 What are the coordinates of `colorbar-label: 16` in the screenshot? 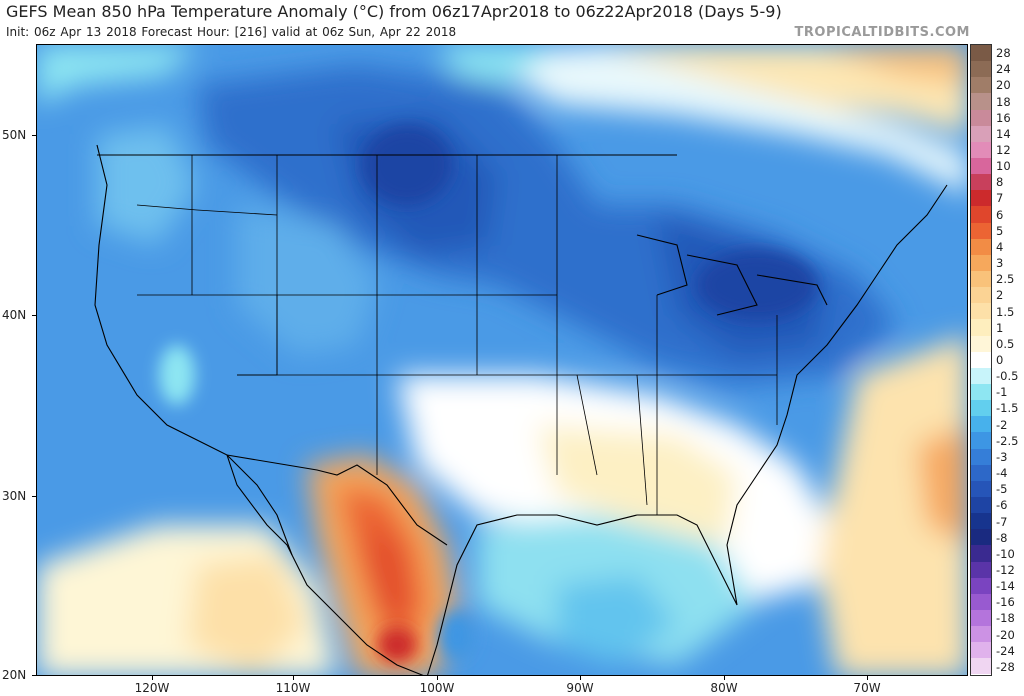 It's located at (1003, 117).